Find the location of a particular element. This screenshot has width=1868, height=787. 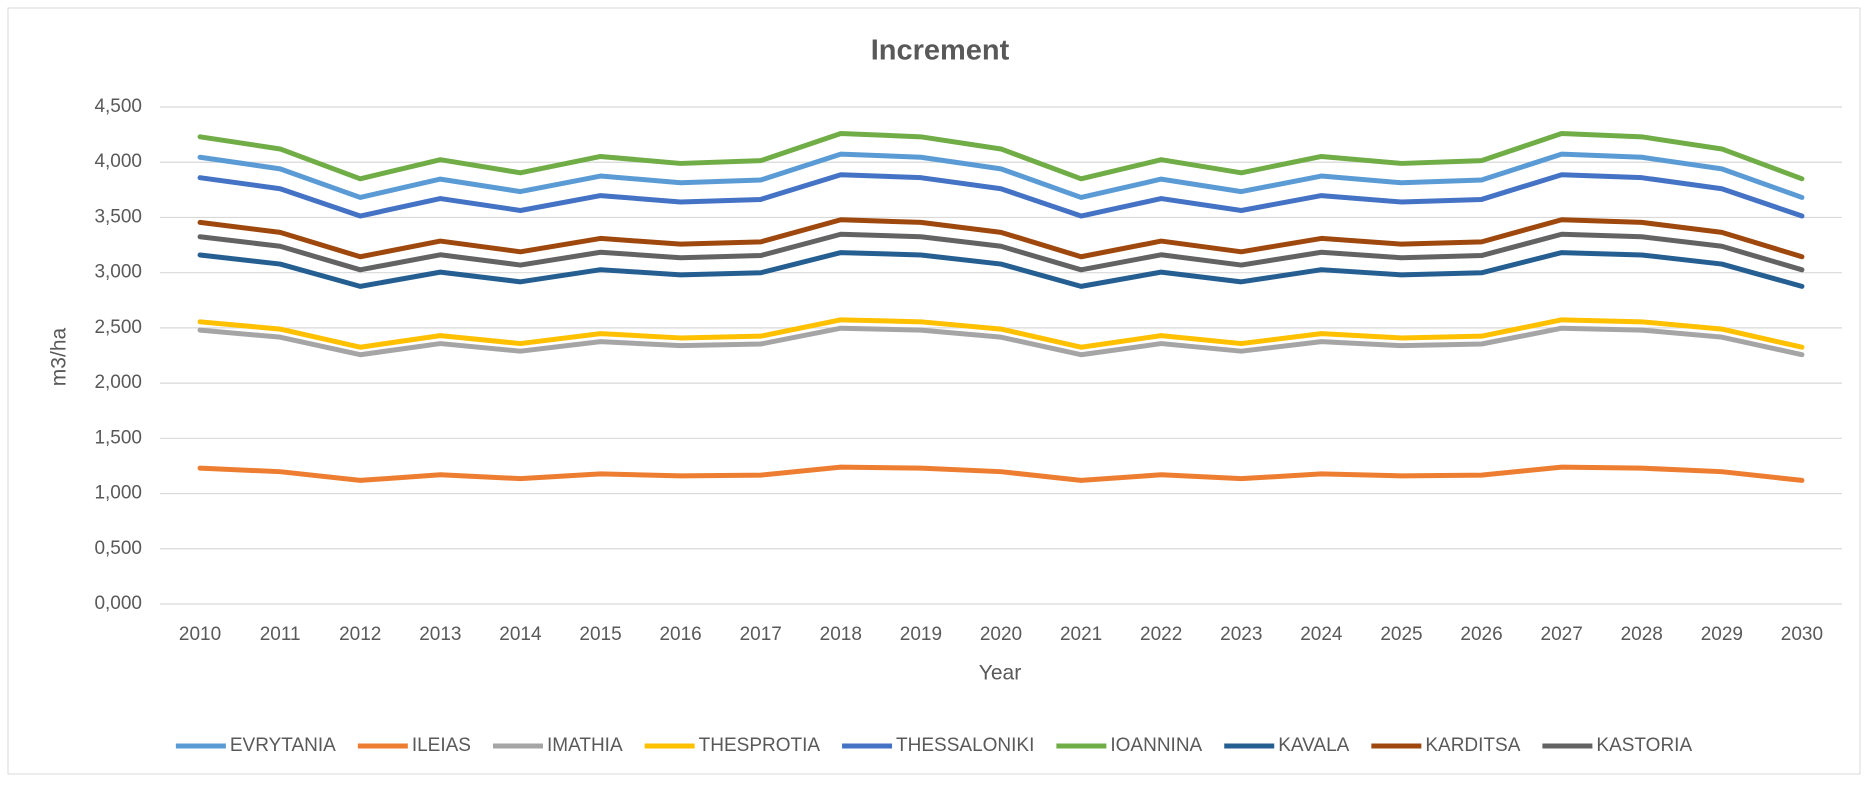

legend-label: IOANNINA is located at coordinates (1156, 745).